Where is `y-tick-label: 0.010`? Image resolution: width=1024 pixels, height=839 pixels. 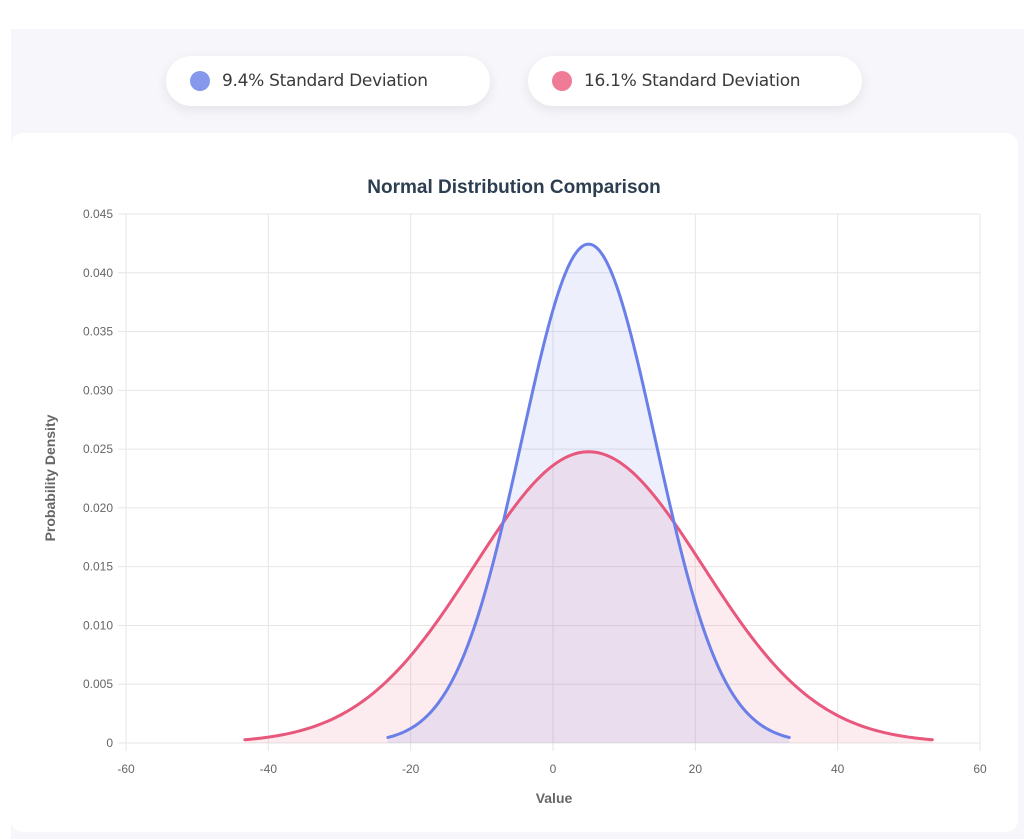
y-tick-label: 0.010 is located at coordinates (98, 625).